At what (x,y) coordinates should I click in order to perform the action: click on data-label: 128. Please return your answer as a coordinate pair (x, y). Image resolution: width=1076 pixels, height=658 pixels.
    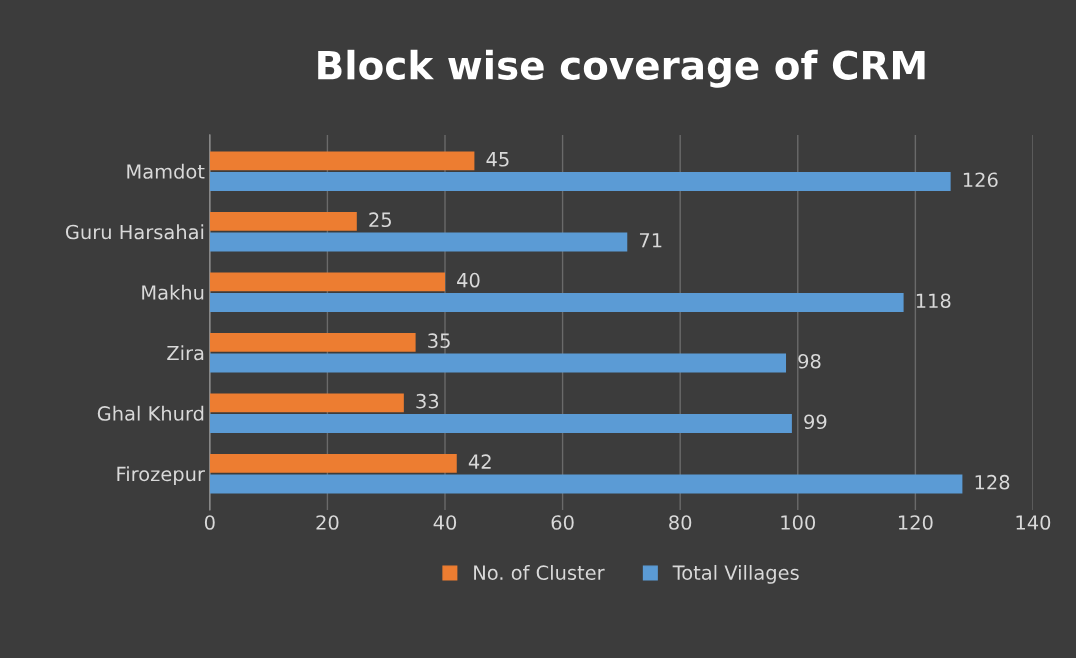
    Looking at the image, I should click on (992, 482).